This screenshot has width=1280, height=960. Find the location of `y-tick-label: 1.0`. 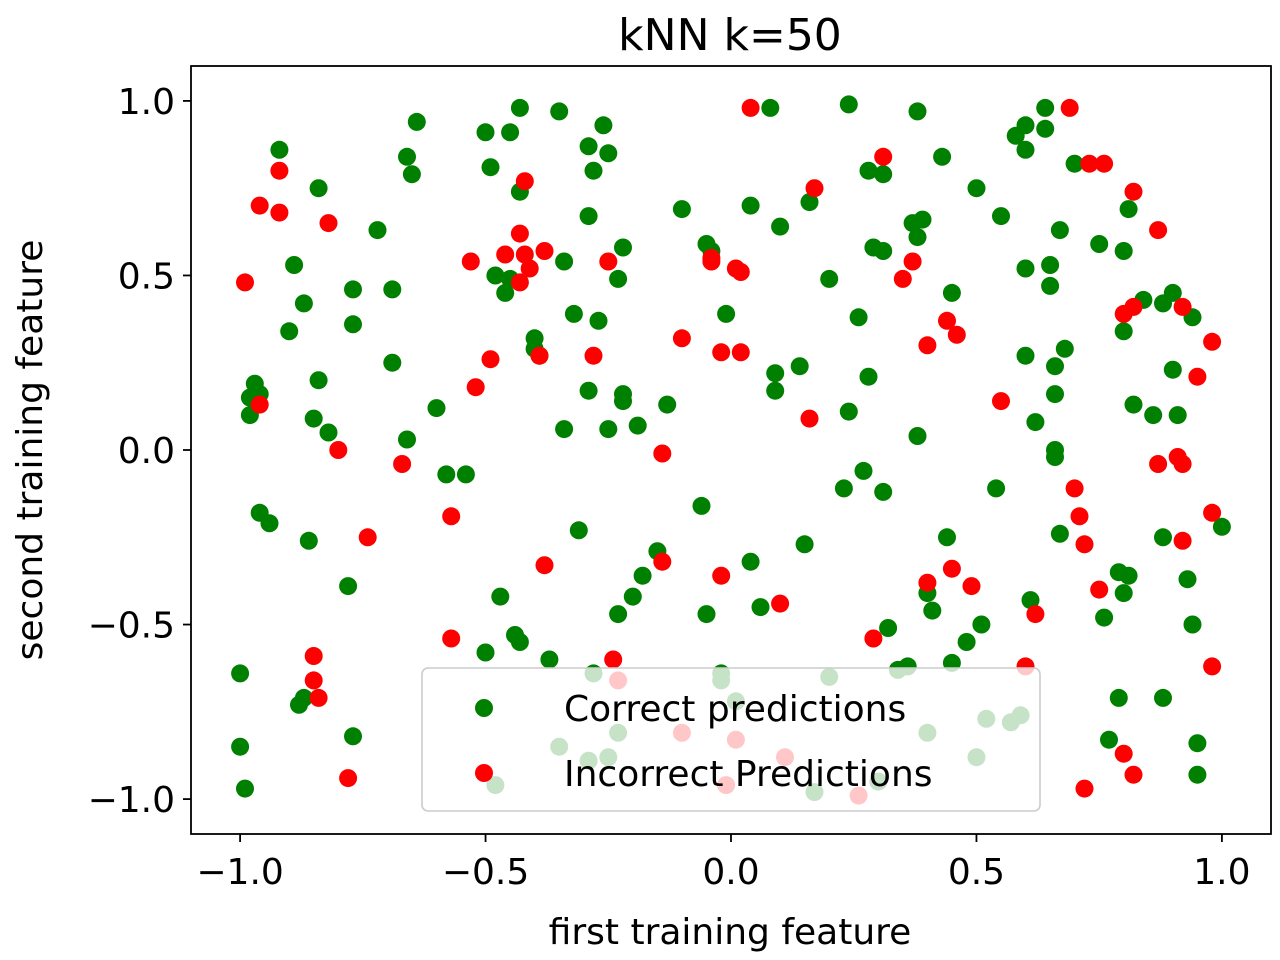

y-tick-label: 1.0 is located at coordinates (146, 102).